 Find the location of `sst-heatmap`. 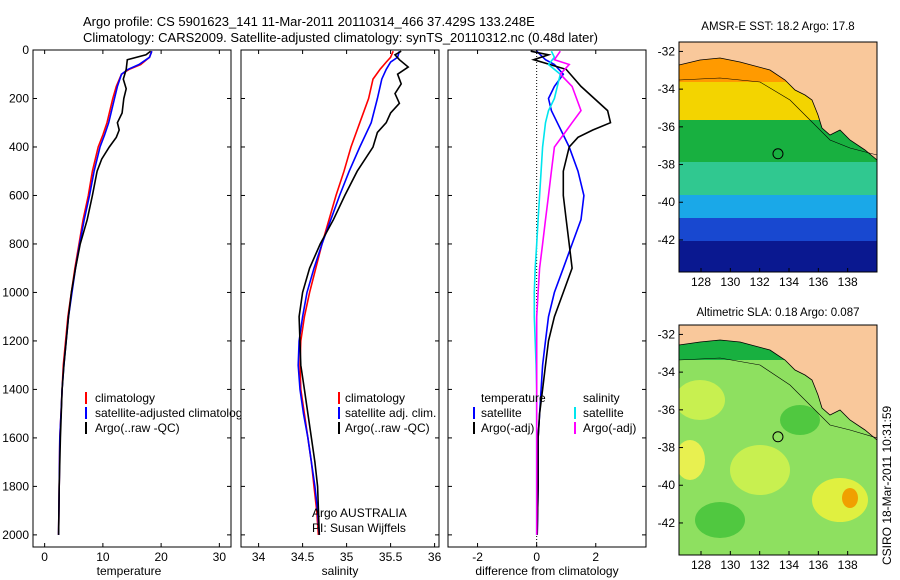

sst-heatmap is located at coordinates (778, 157).